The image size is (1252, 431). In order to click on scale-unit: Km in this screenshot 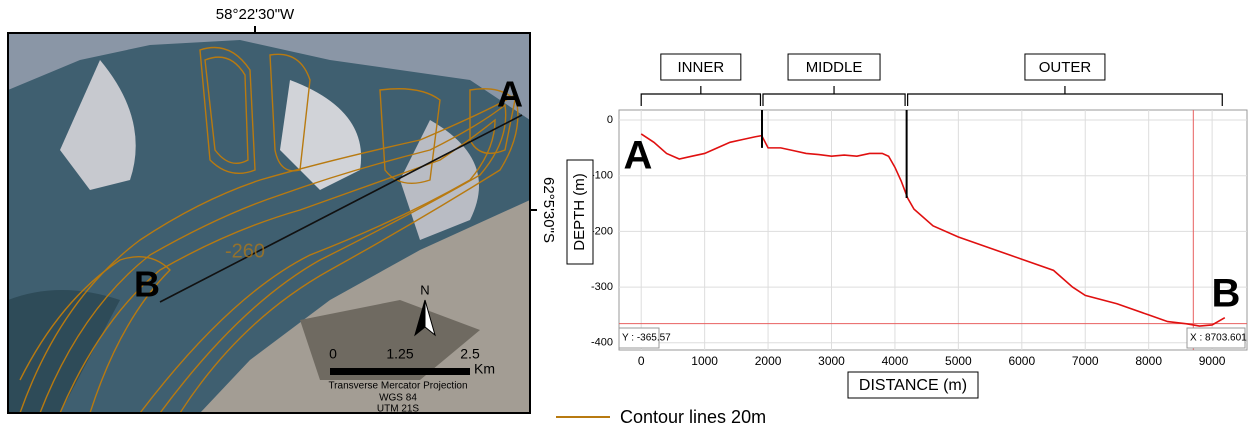, I will do `click(484, 369)`.